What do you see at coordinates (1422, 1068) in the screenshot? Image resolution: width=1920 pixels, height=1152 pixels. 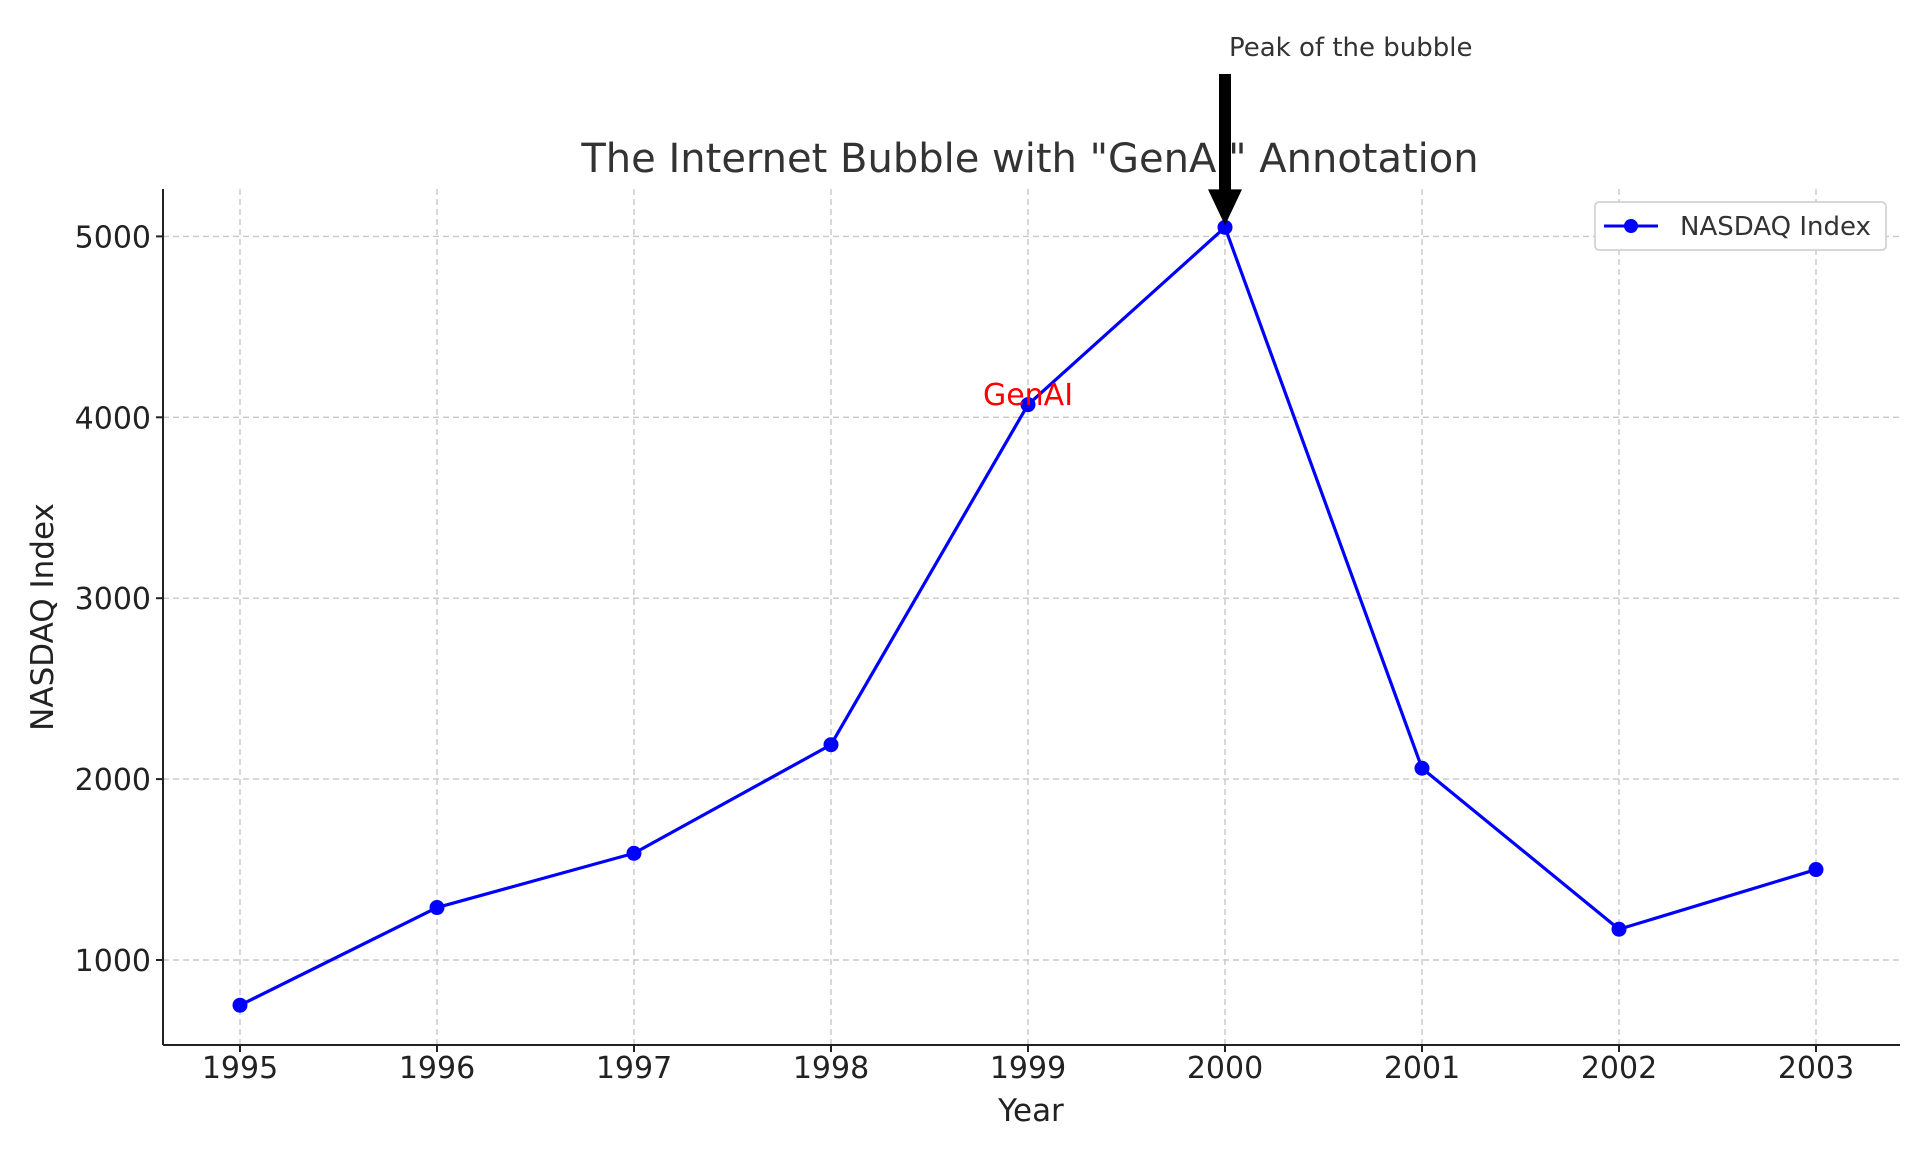 I see `x-tick-label: 2001` at bounding box center [1422, 1068].